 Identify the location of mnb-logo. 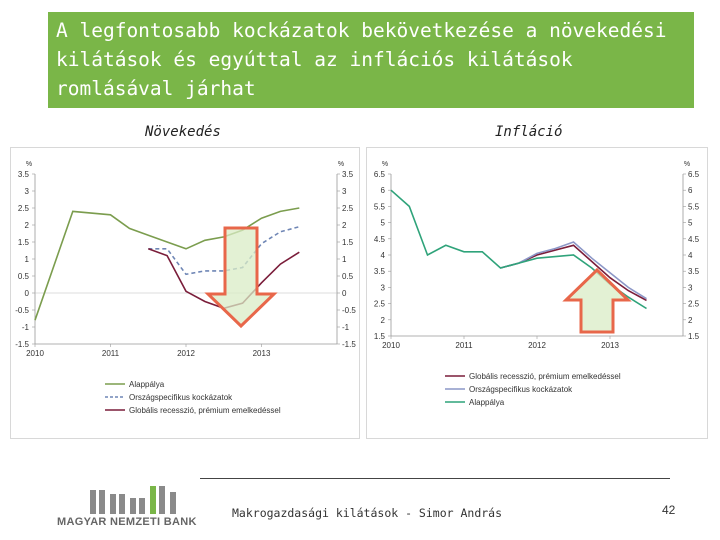
(130, 505).